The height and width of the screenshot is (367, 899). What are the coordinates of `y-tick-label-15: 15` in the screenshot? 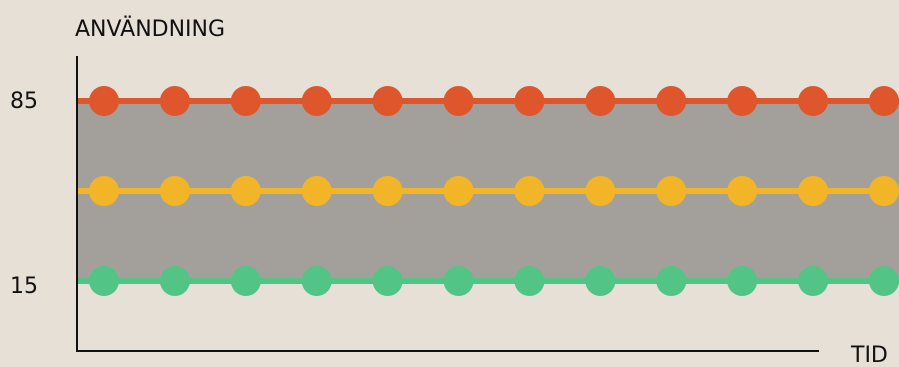 It's located at (24, 286).